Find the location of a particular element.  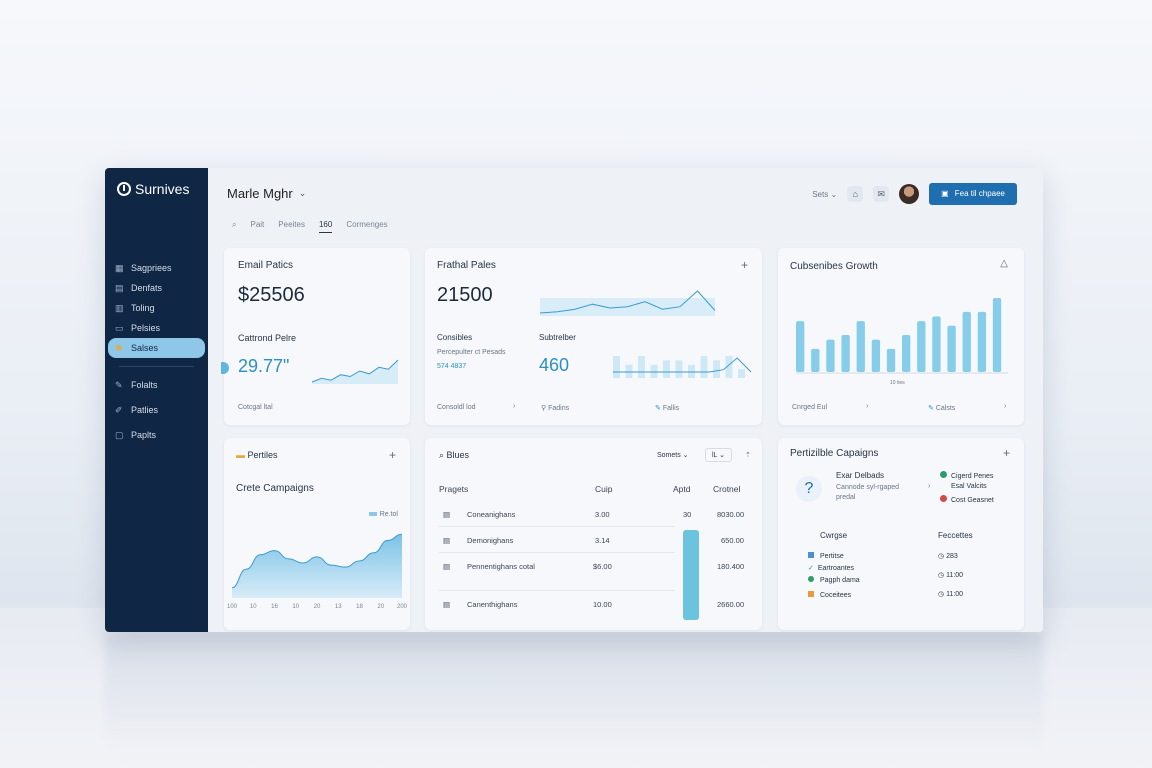

col-header-cuip: Cuip is located at coordinates (604, 489).